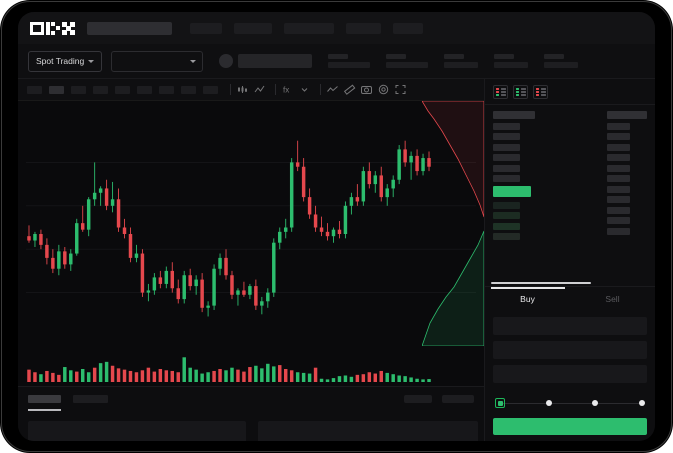  I want to click on tab-open-orders, so click(44, 399).